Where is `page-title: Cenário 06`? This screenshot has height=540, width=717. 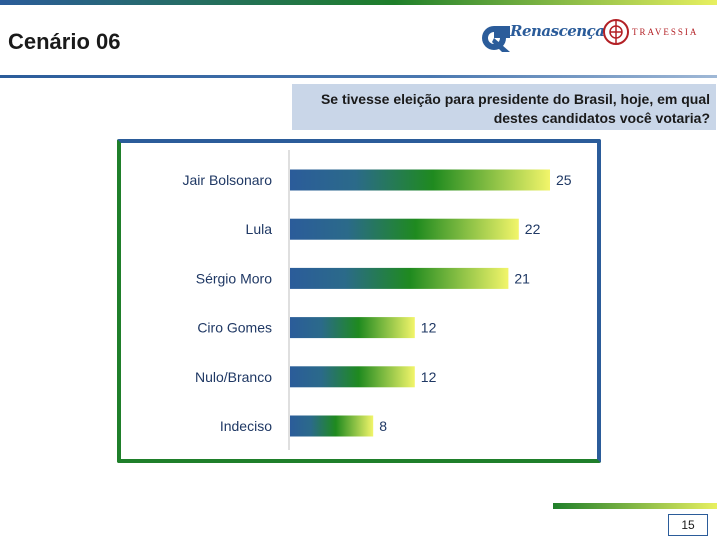
page-title: Cenário 06 is located at coordinates (64, 41).